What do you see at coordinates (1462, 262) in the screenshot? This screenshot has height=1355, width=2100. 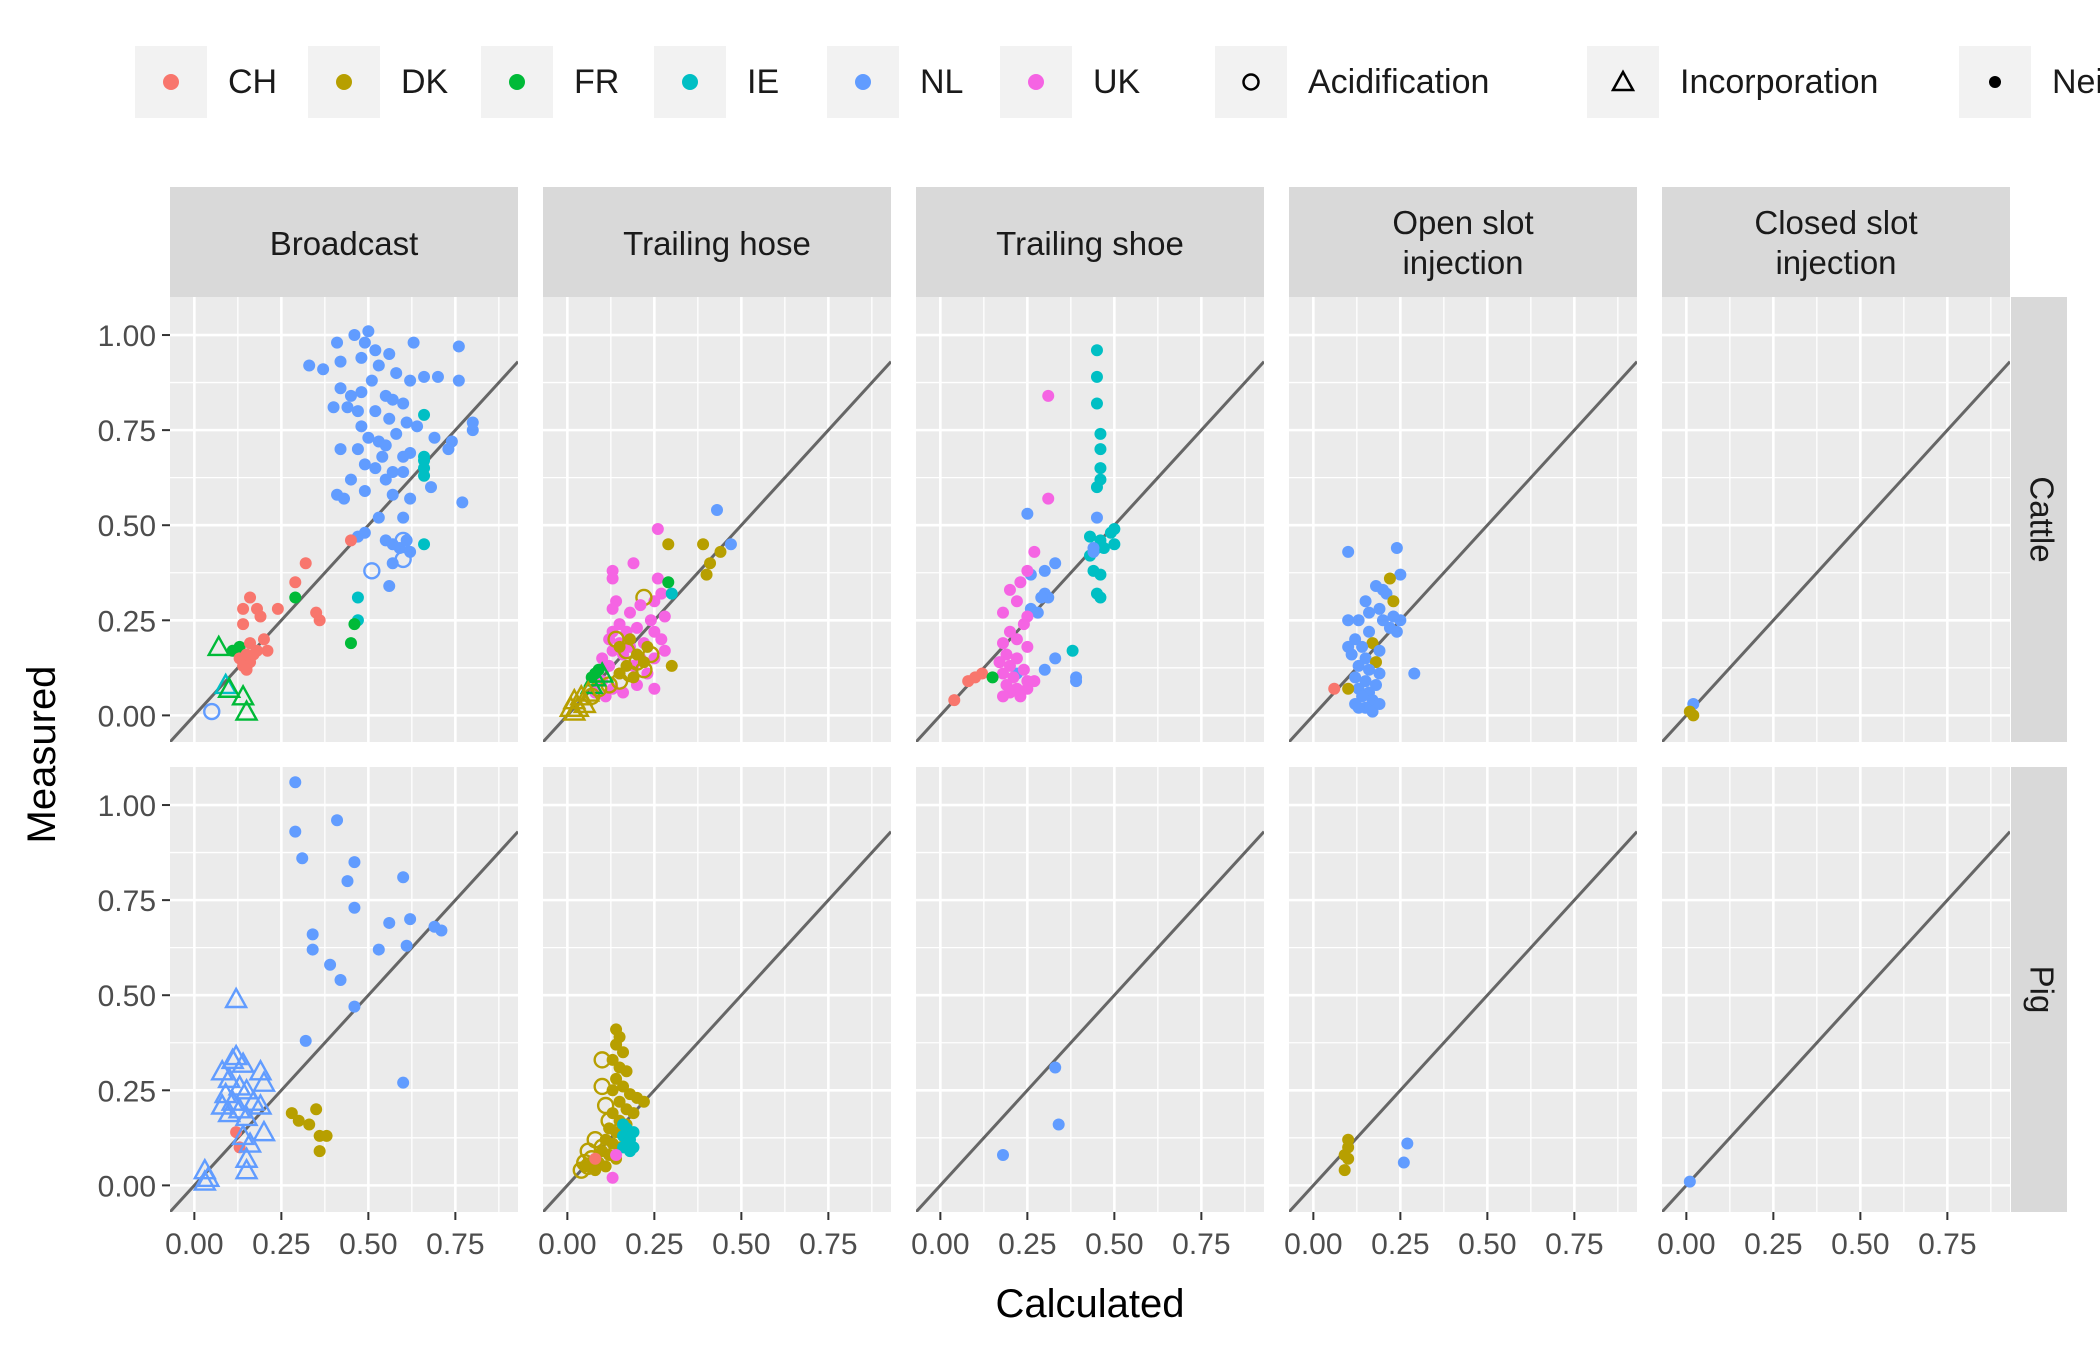 I see `strip-label: injection` at bounding box center [1462, 262].